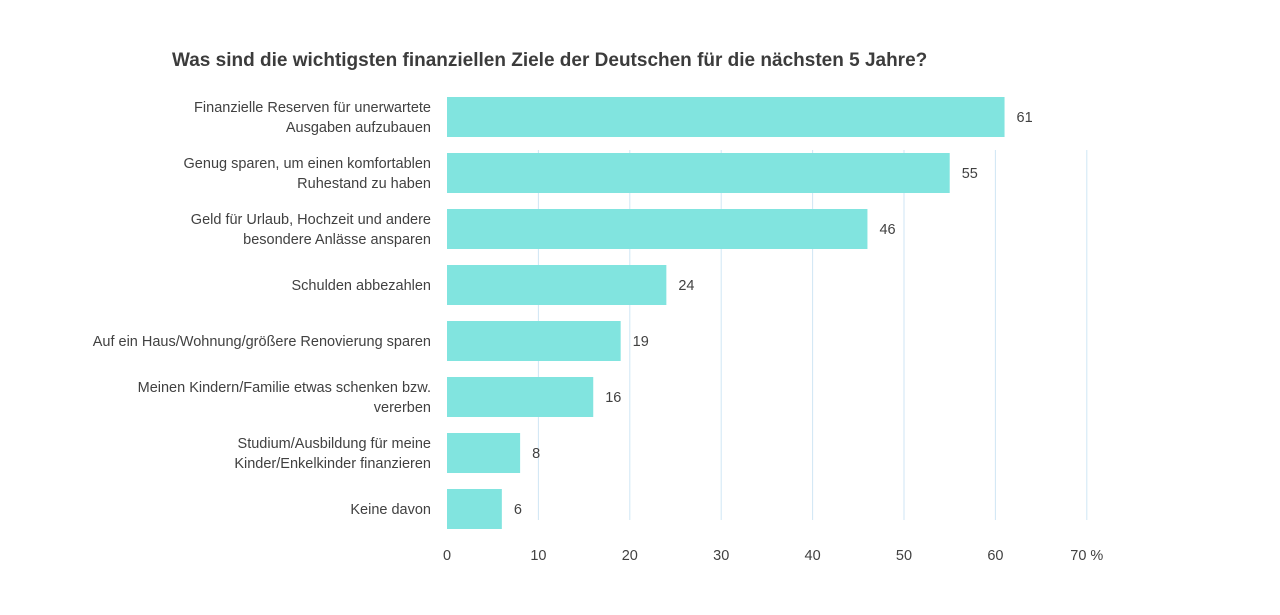 This screenshot has height=615, width=1280. What do you see at coordinates (995, 556) in the screenshot?
I see `x-tick-label: 60` at bounding box center [995, 556].